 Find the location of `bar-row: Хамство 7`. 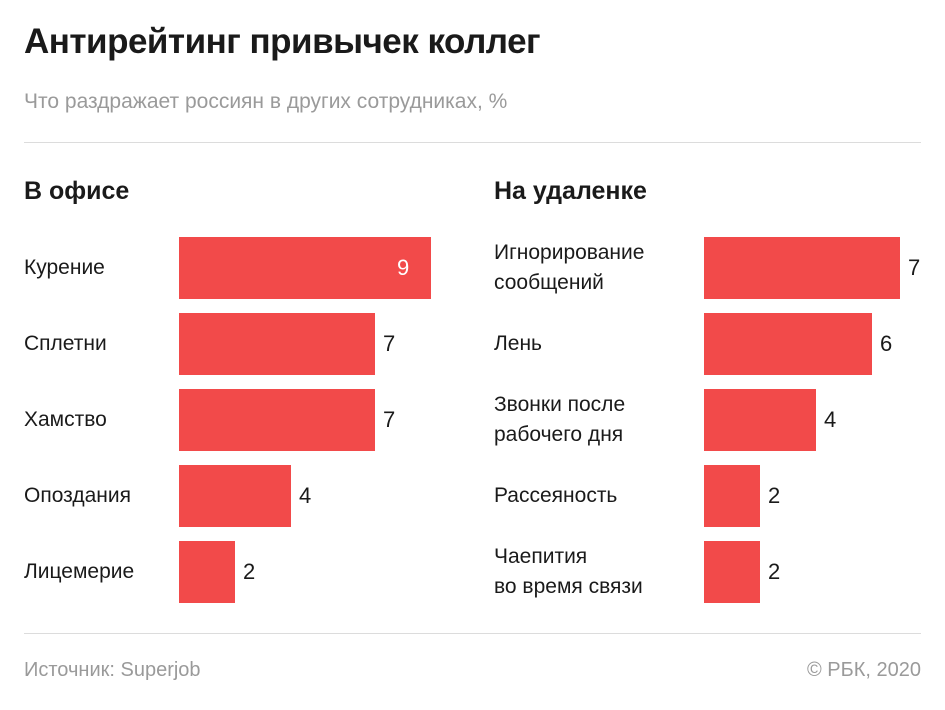

bar-row: Хамство 7 is located at coordinates (234, 420).